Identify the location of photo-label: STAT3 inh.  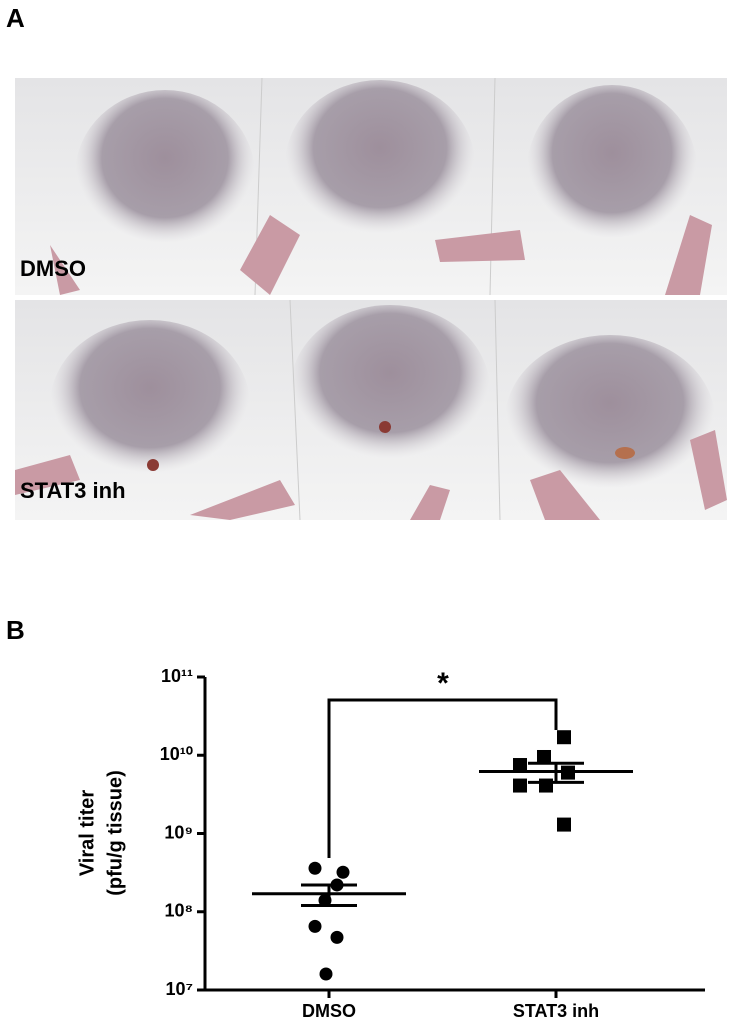
(73, 490).